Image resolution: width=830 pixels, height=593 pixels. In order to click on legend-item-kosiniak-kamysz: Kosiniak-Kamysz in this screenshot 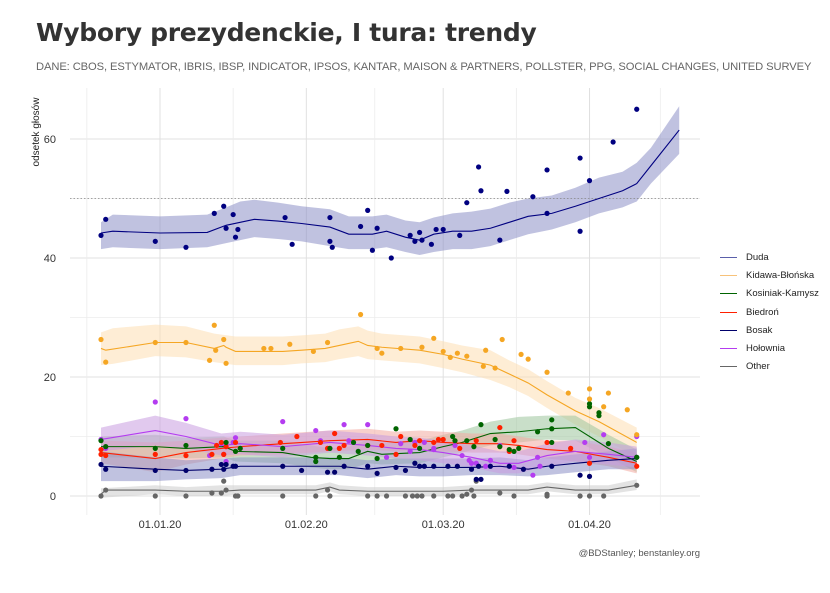, I will do `click(769, 294)`.